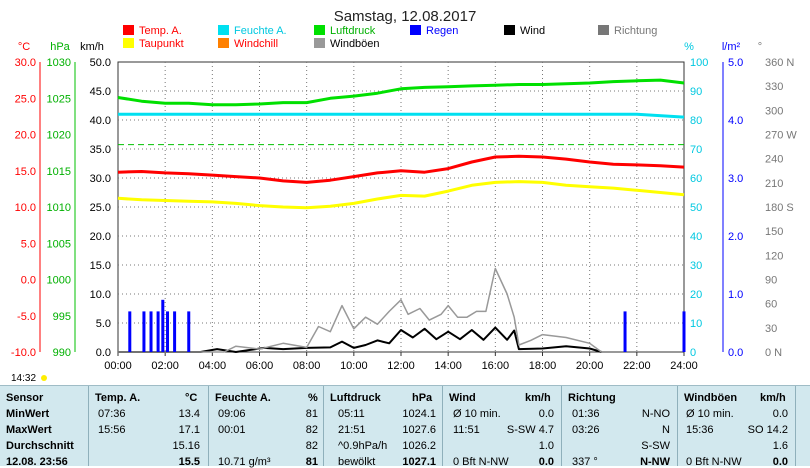 The width and height of the screenshot is (810, 468). What do you see at coordinates (779, 208) in the screenshot?
I see `direction-tick-label: 180 S` at bounding box center [779, 208].